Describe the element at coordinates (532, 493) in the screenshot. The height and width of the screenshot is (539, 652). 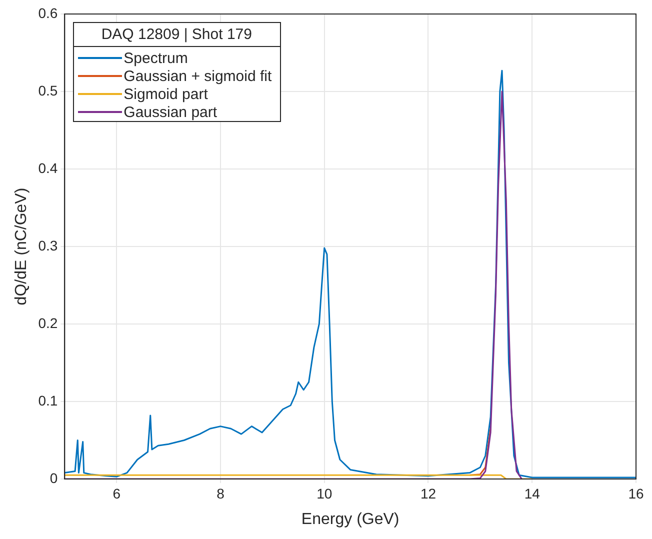
I see `x-tick-label: 14` at that location.